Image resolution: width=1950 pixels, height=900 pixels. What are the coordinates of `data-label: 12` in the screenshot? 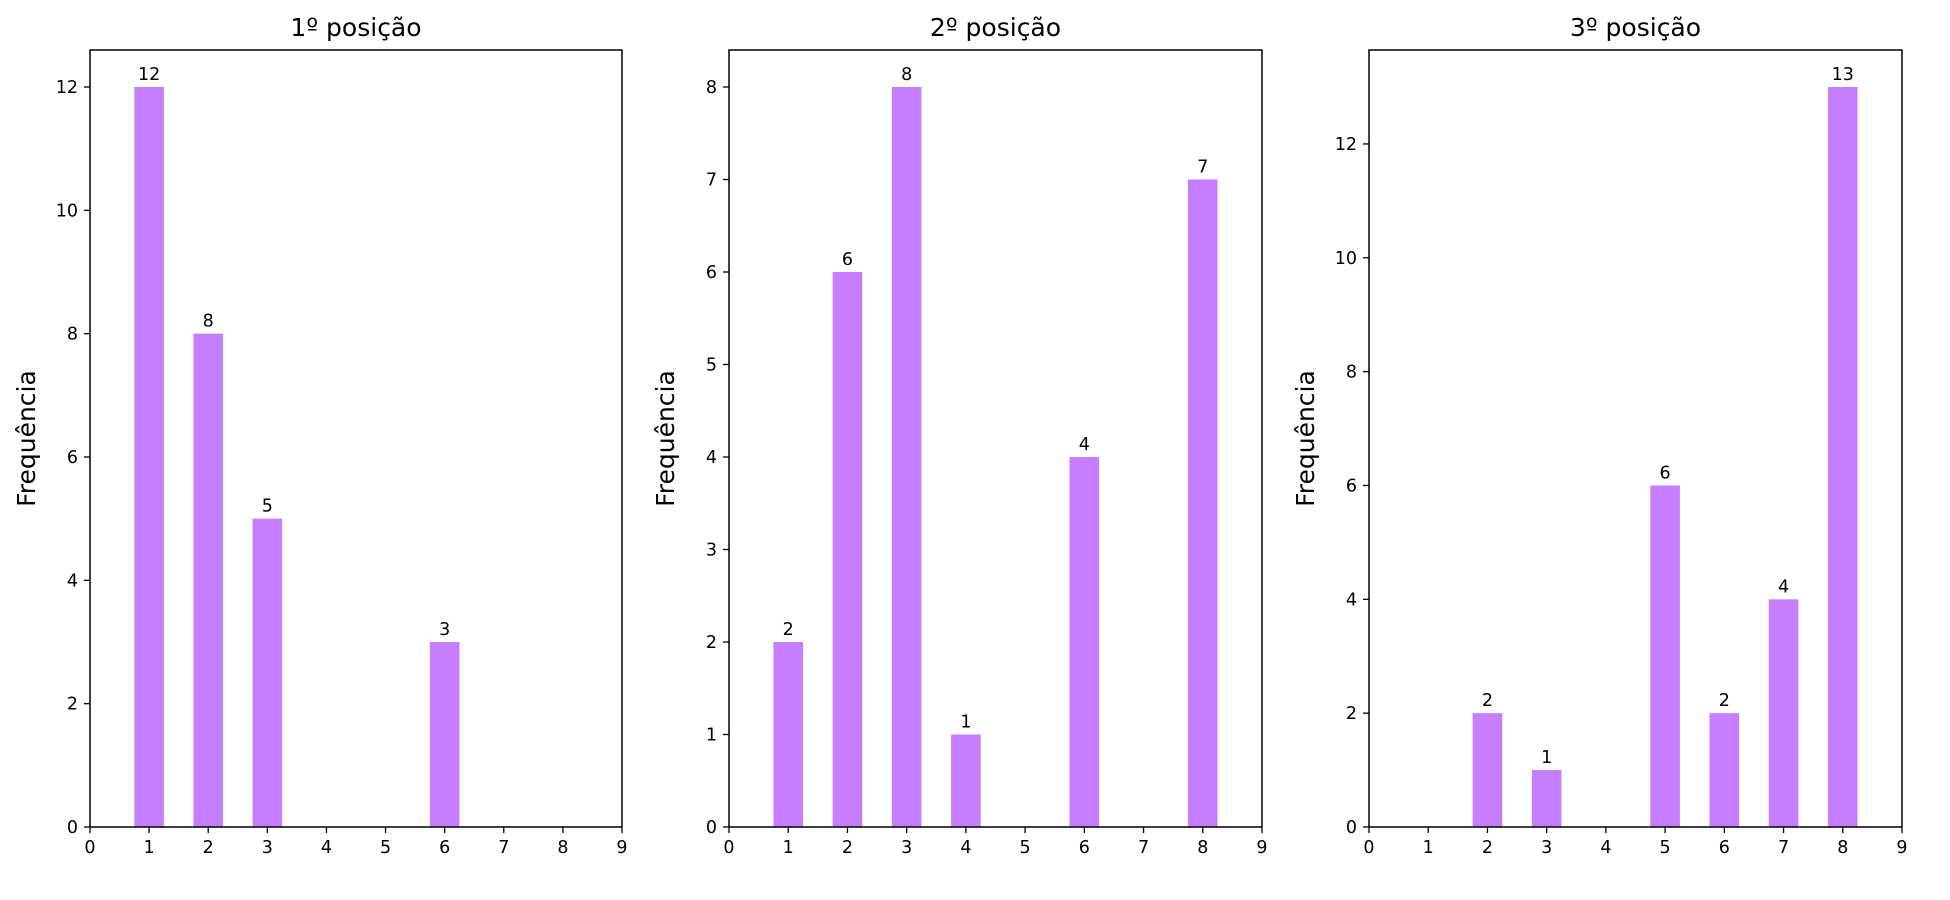 It's located at (149, 75).